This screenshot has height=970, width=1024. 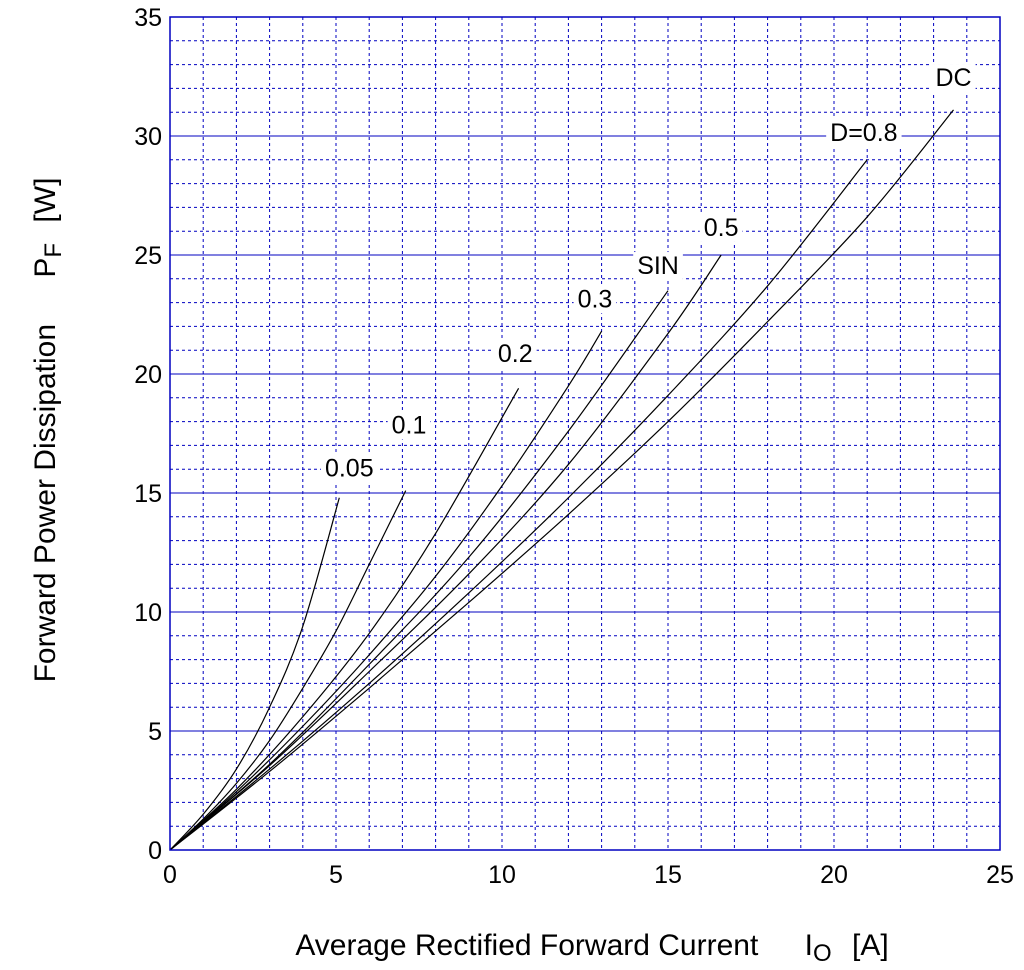 I want to click on y-tick-label: 35, so click(x=148, y=18).